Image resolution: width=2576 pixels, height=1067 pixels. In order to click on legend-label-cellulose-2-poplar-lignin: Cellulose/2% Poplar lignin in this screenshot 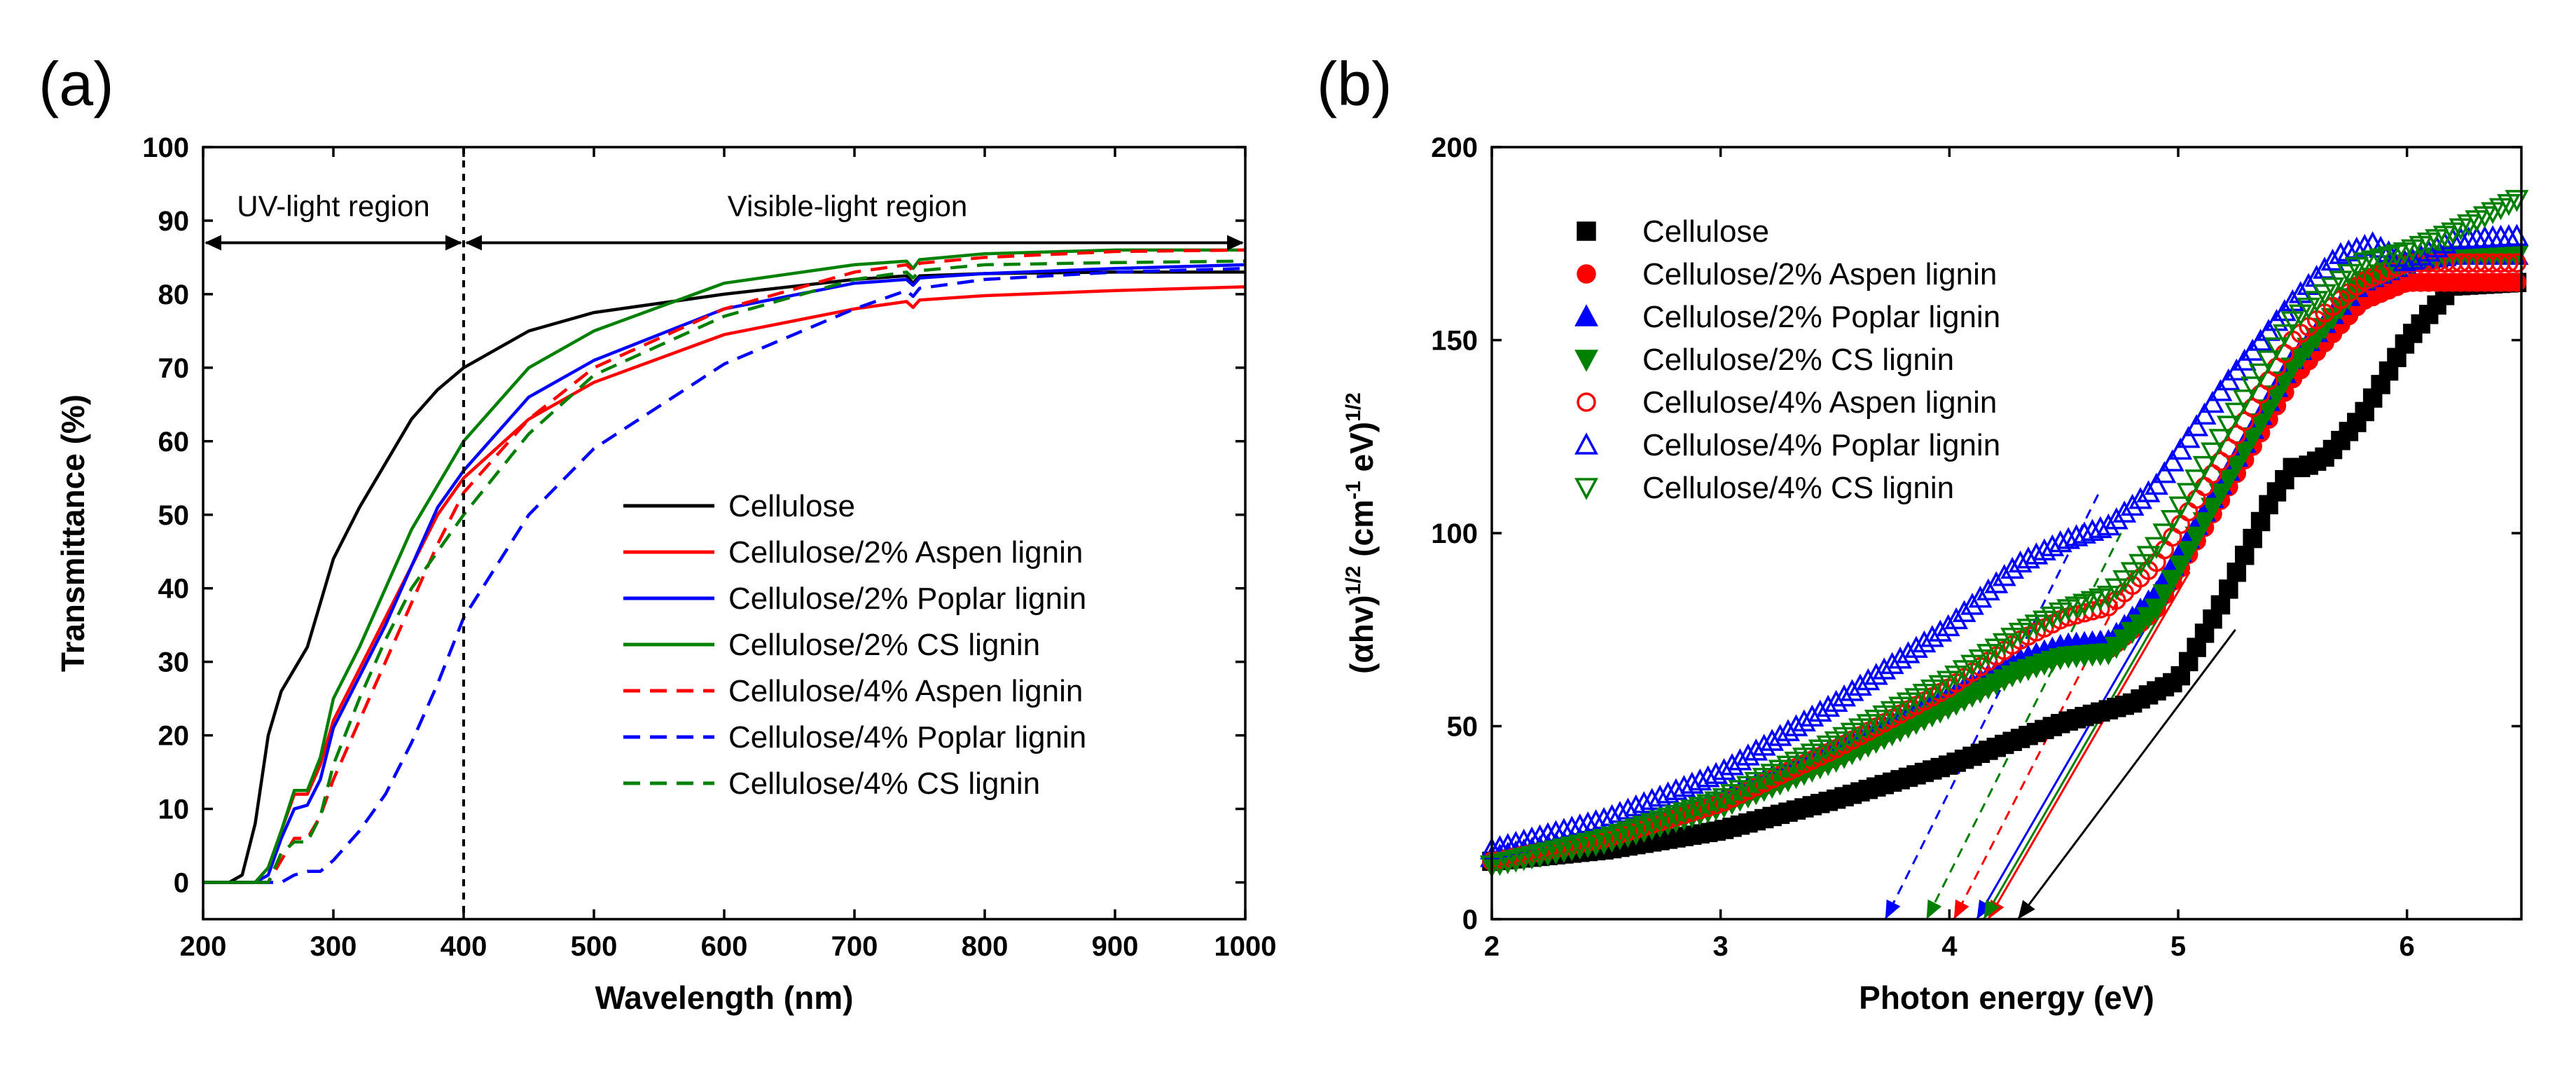, I will do `click(1821, 317)`.